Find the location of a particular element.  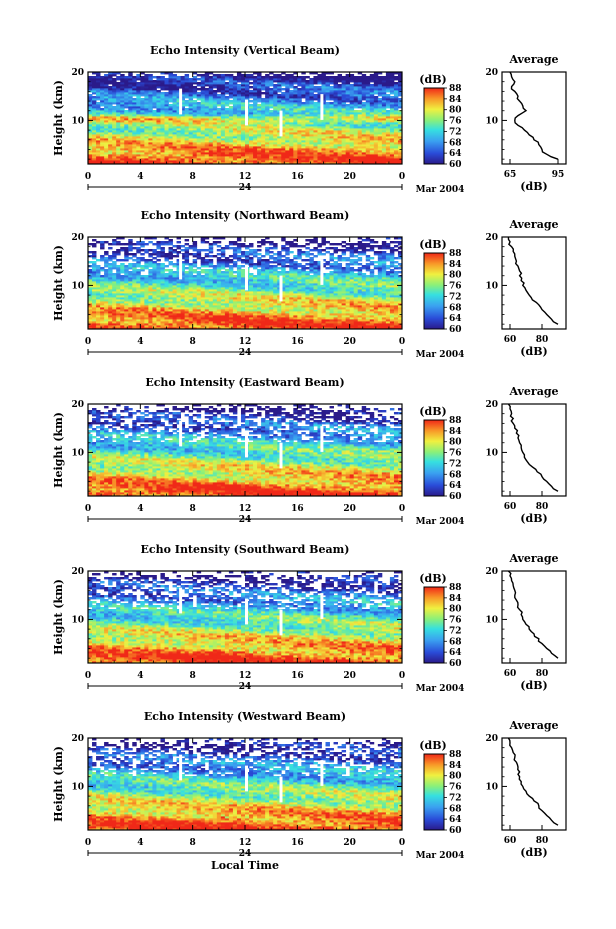

profile-x-tick-label: 65 is located at coordinates (510, 175).